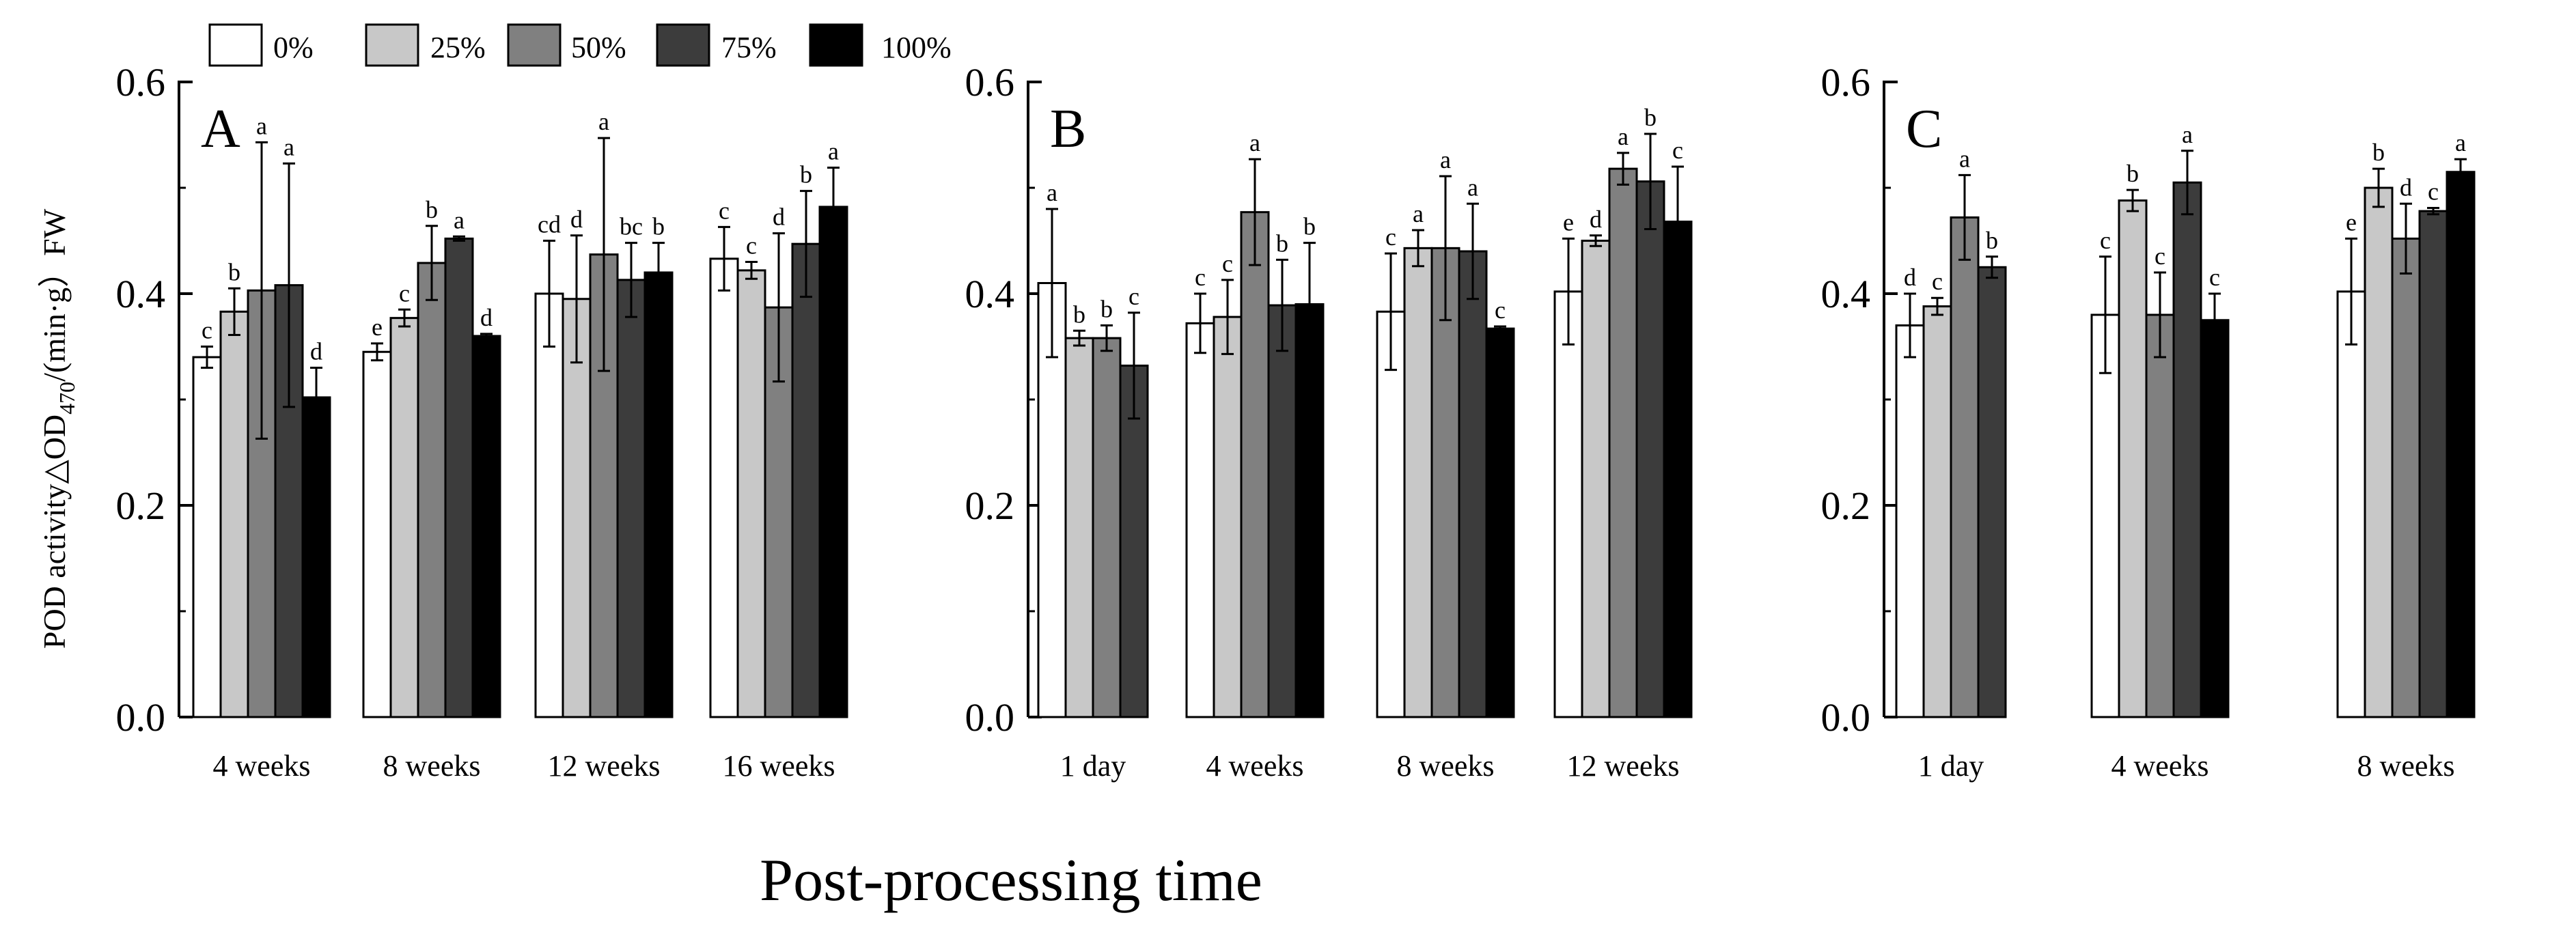  Describe the element at coordinates (458, 47) in the screenshot. I see `legend-label-1: 25%` at that location.